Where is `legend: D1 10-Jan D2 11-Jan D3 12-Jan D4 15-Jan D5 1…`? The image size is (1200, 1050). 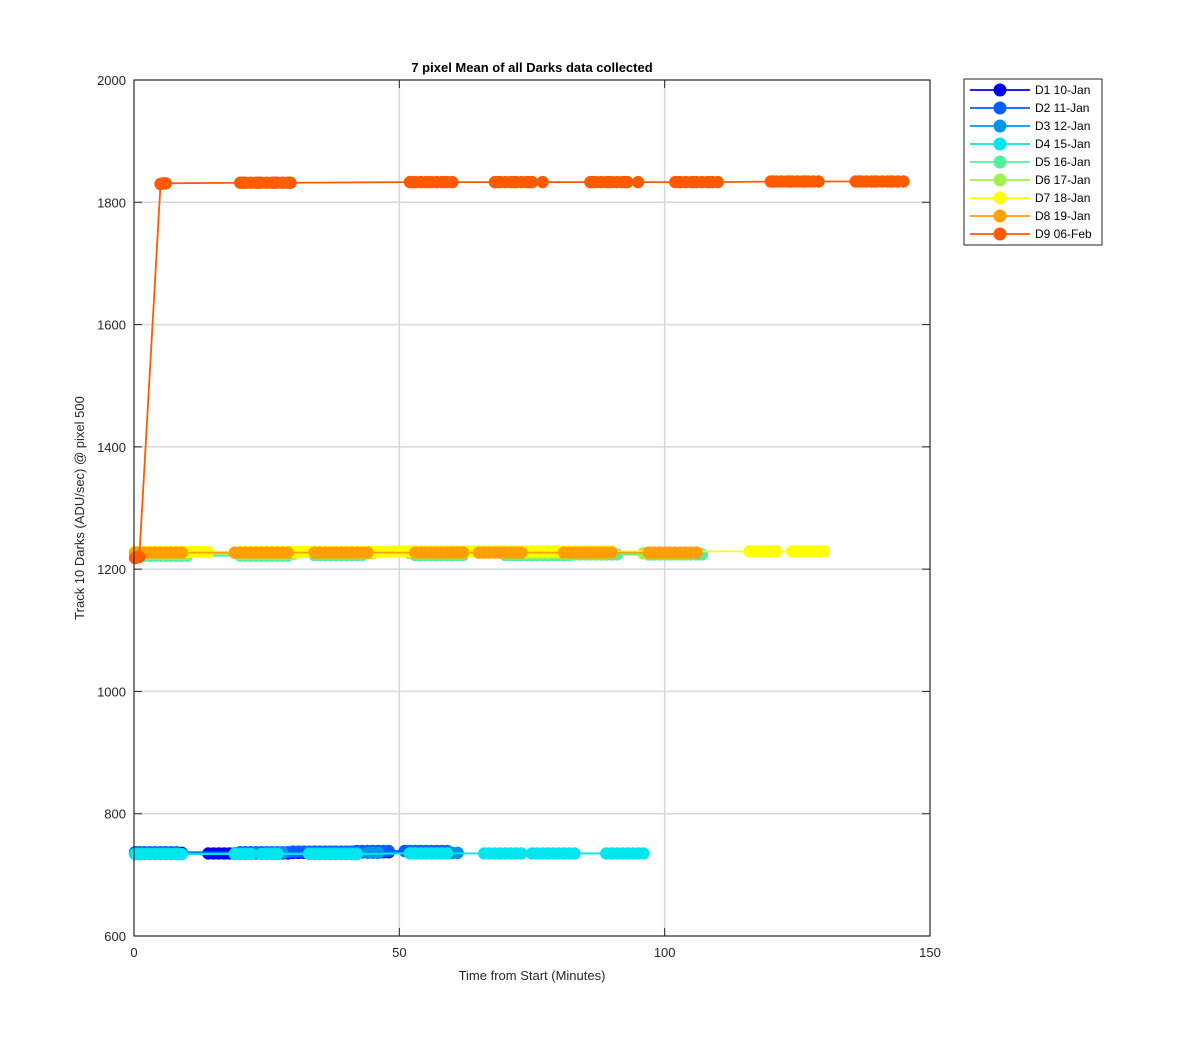 legend: D1 10-Jan D2 11-Jan D3 12-Jan D4 15-Jan D5 1… is located at coordinates (1033, 162).